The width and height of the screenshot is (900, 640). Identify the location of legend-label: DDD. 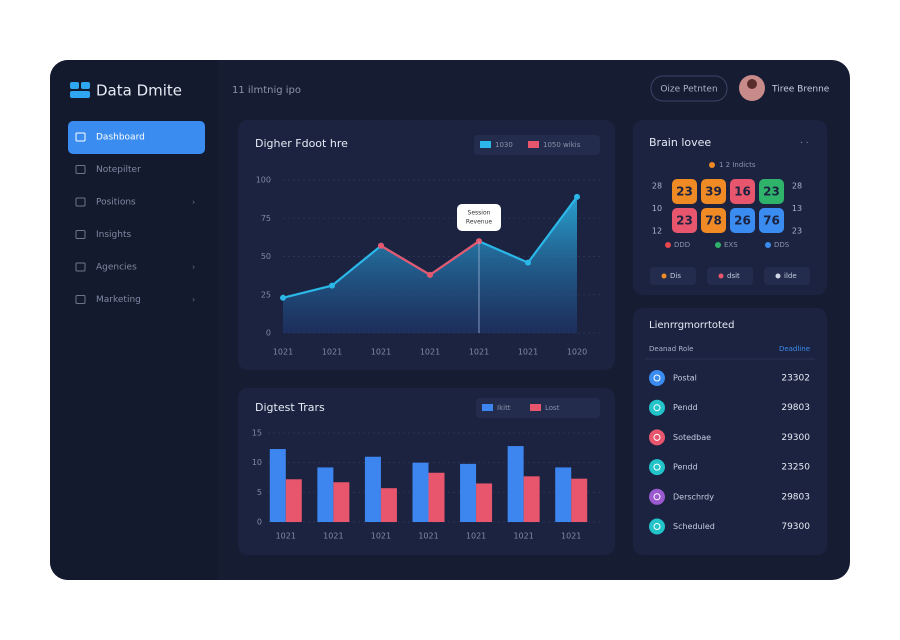
(682, 245).